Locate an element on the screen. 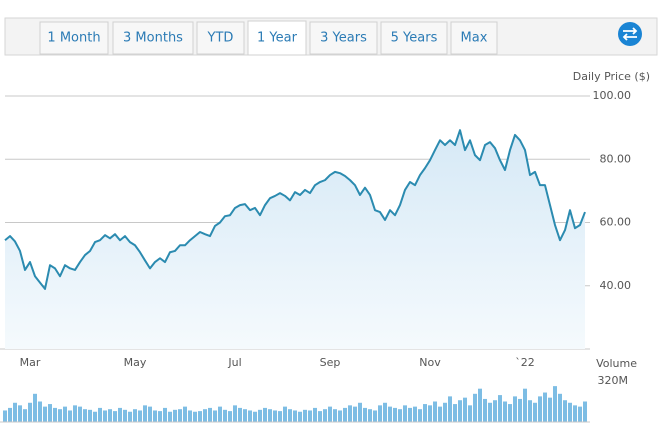  tab-label: 1 Month is located at coordinates (73, 38).